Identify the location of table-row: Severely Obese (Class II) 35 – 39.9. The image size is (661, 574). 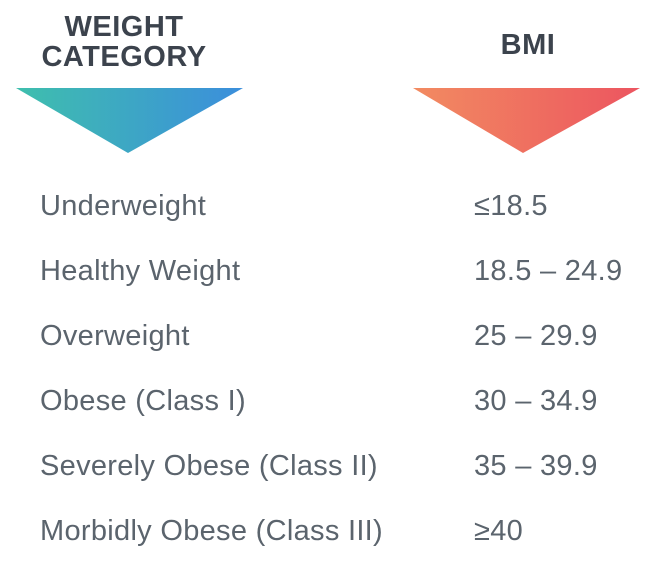
(330, 466).